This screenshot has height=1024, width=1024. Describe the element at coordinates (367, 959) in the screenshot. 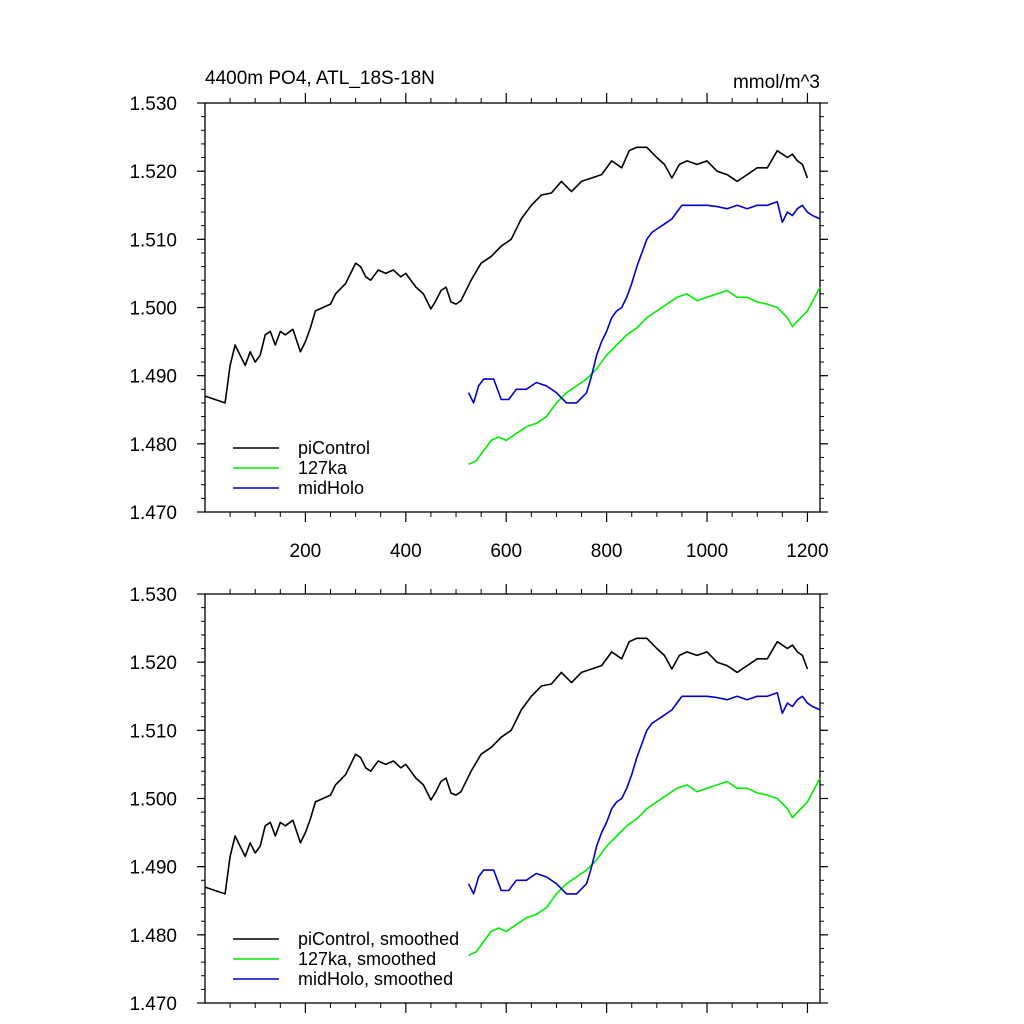

I see `legend-label: 127ka, smoothed` at that location.